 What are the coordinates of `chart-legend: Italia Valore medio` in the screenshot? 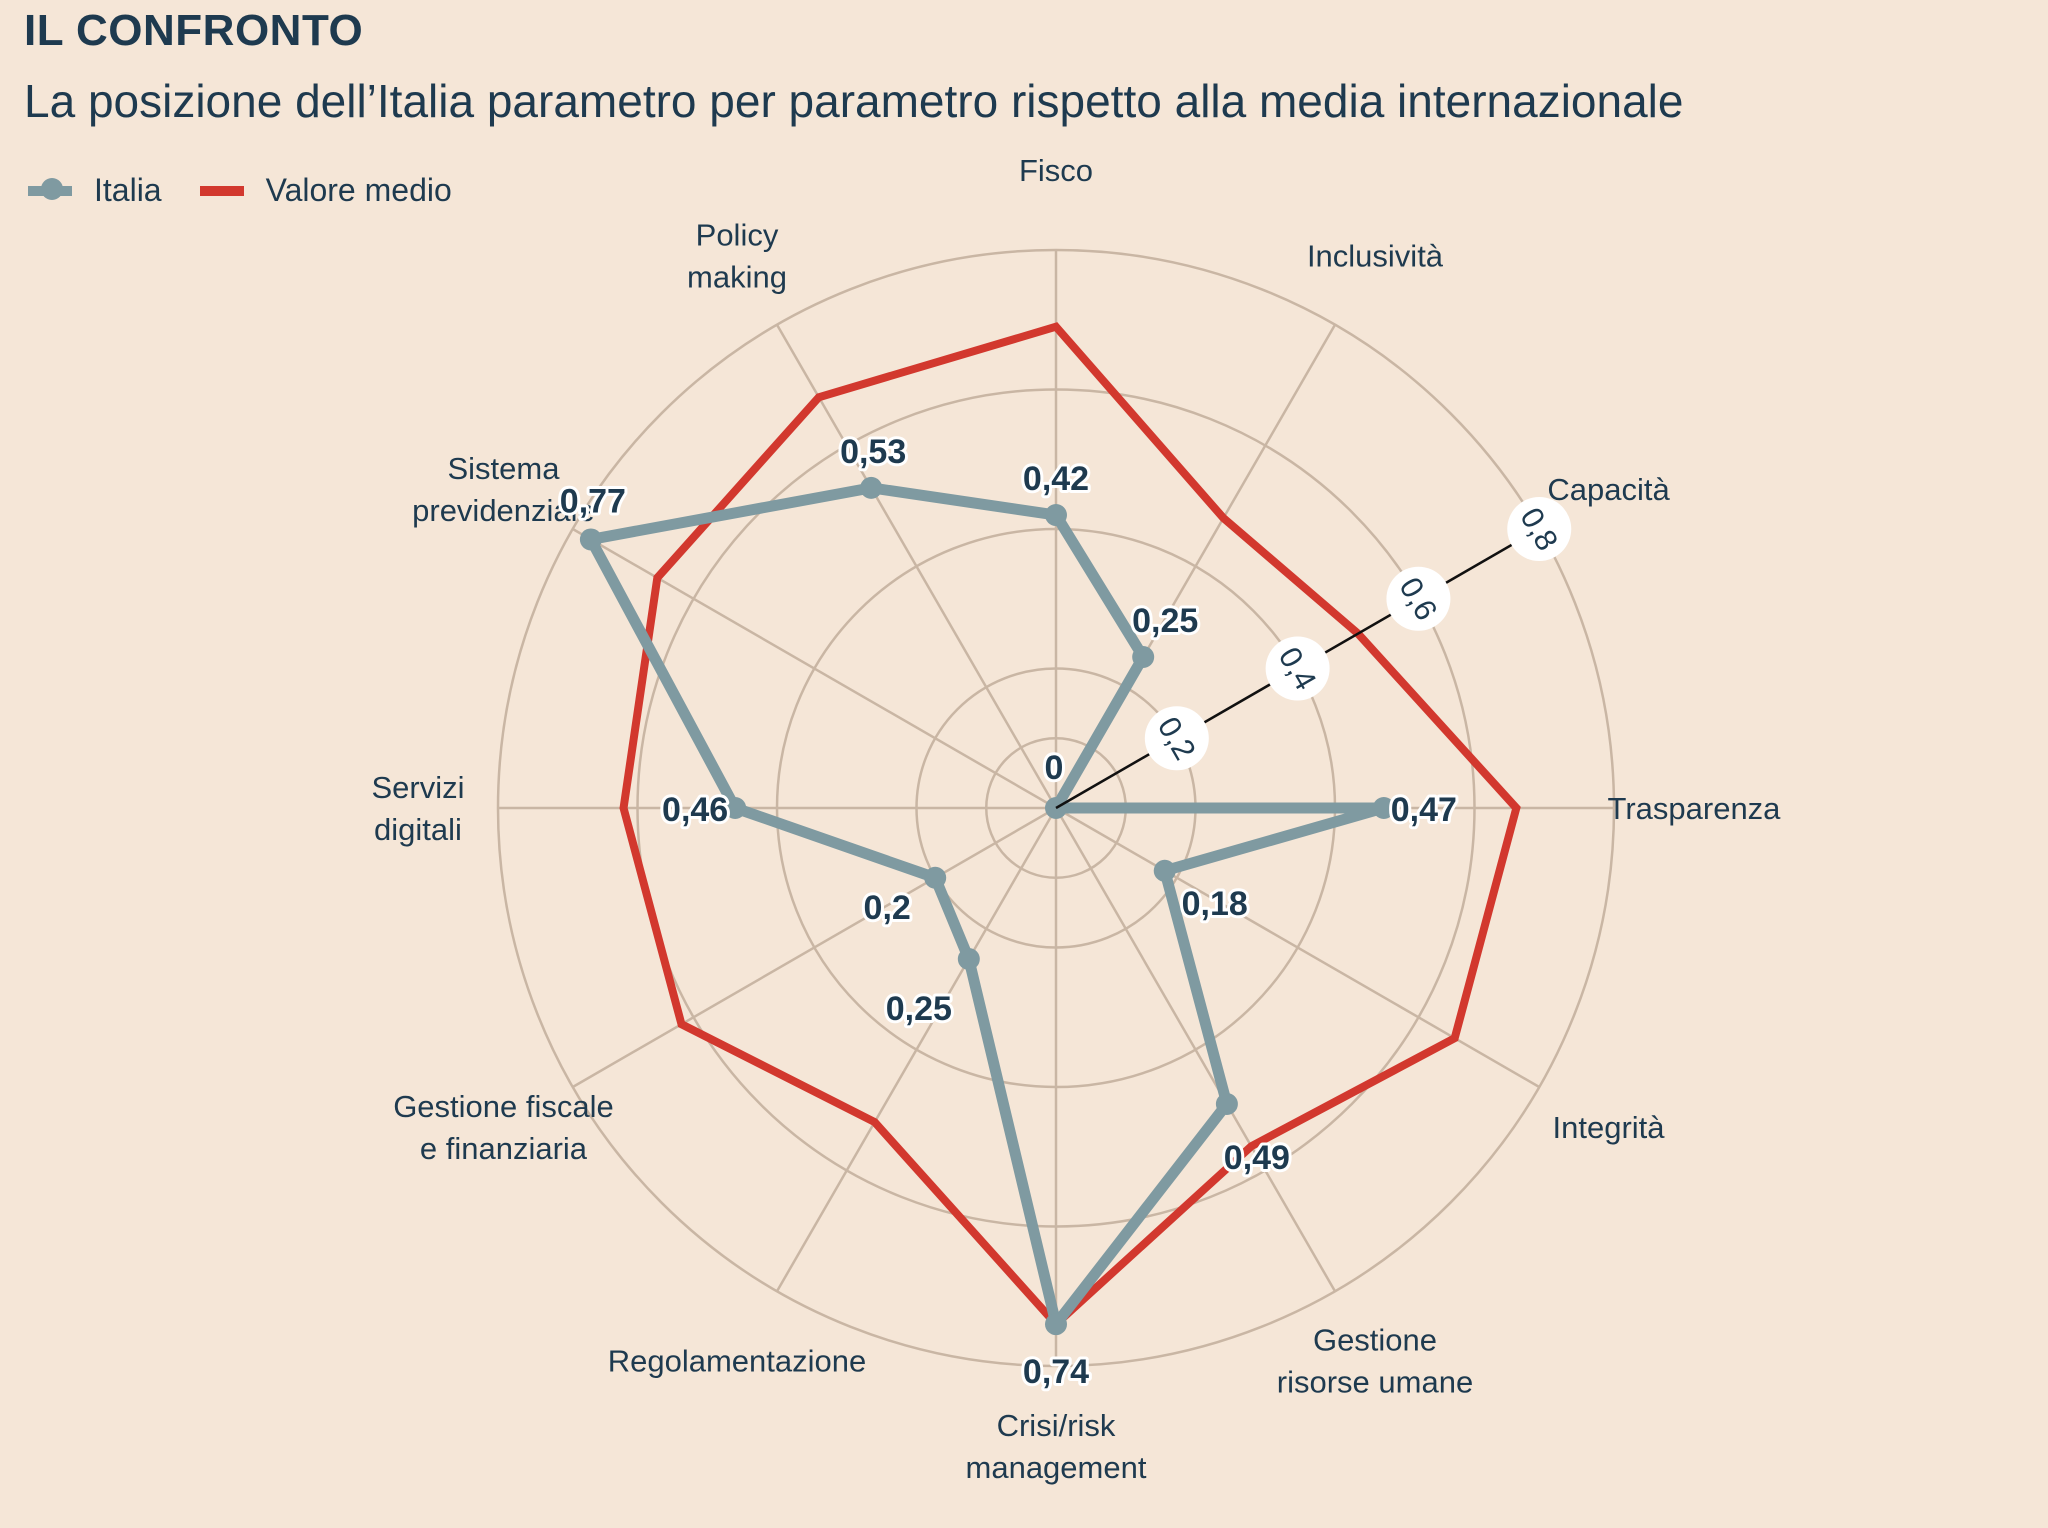 It's located at (259, 190).